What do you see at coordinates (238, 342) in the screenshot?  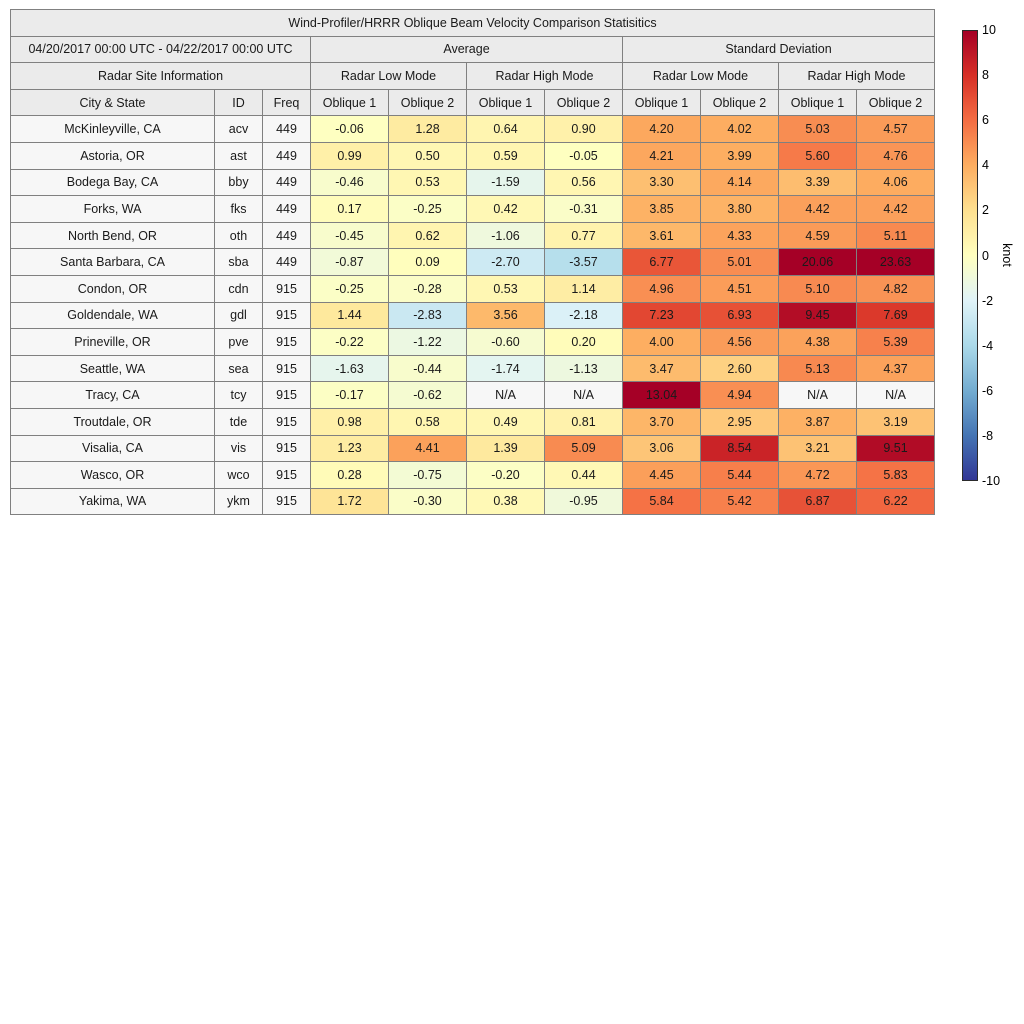 I see `site-id: pve` at bounding box center [238, 342].